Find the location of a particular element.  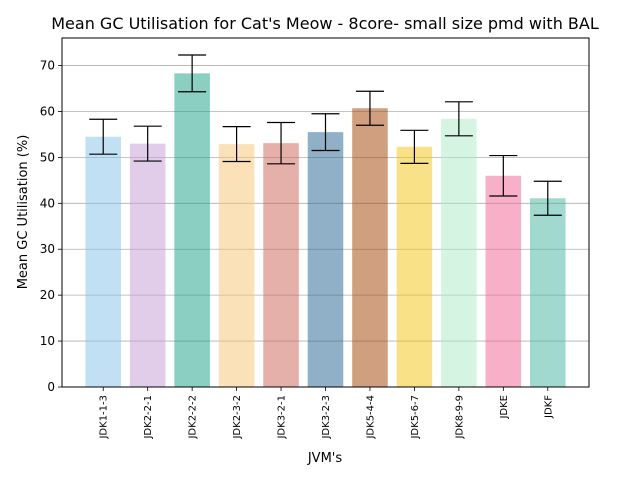

x-tick-label: JDK3-2-1 is located at coordinates (282, 417).